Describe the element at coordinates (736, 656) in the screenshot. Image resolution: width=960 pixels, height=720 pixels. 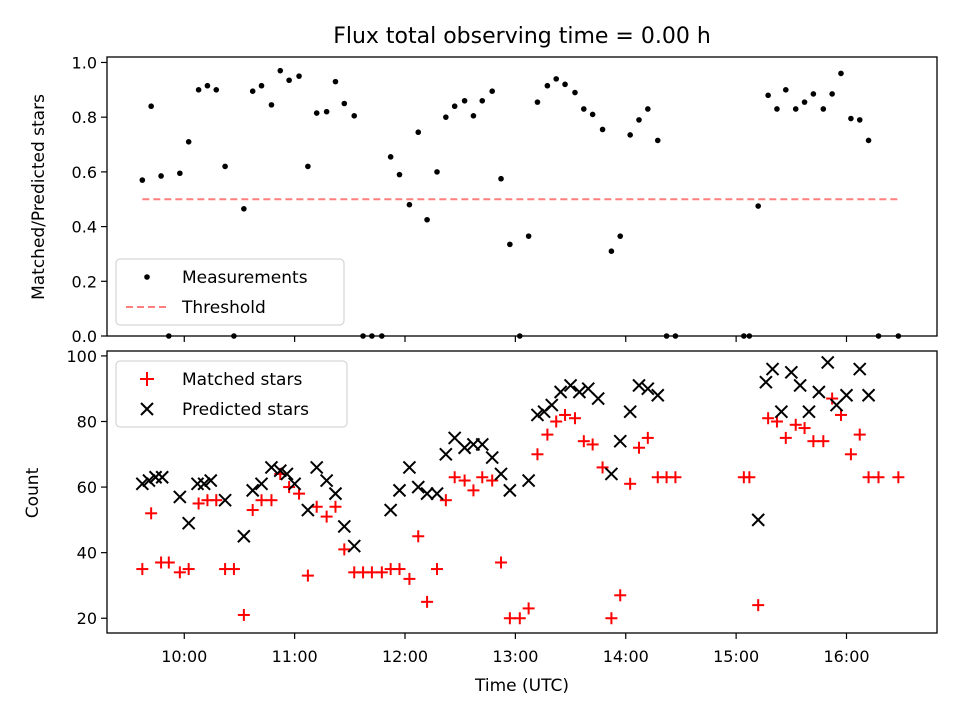
I see `x-tick-label: 15:00` at that location.